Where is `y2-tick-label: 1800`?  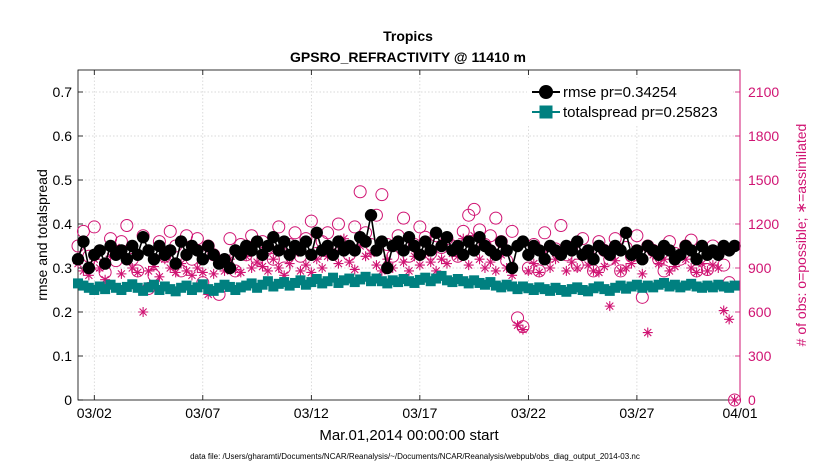
y2-tick-label: 1800 is located at coordinates (763, 136).